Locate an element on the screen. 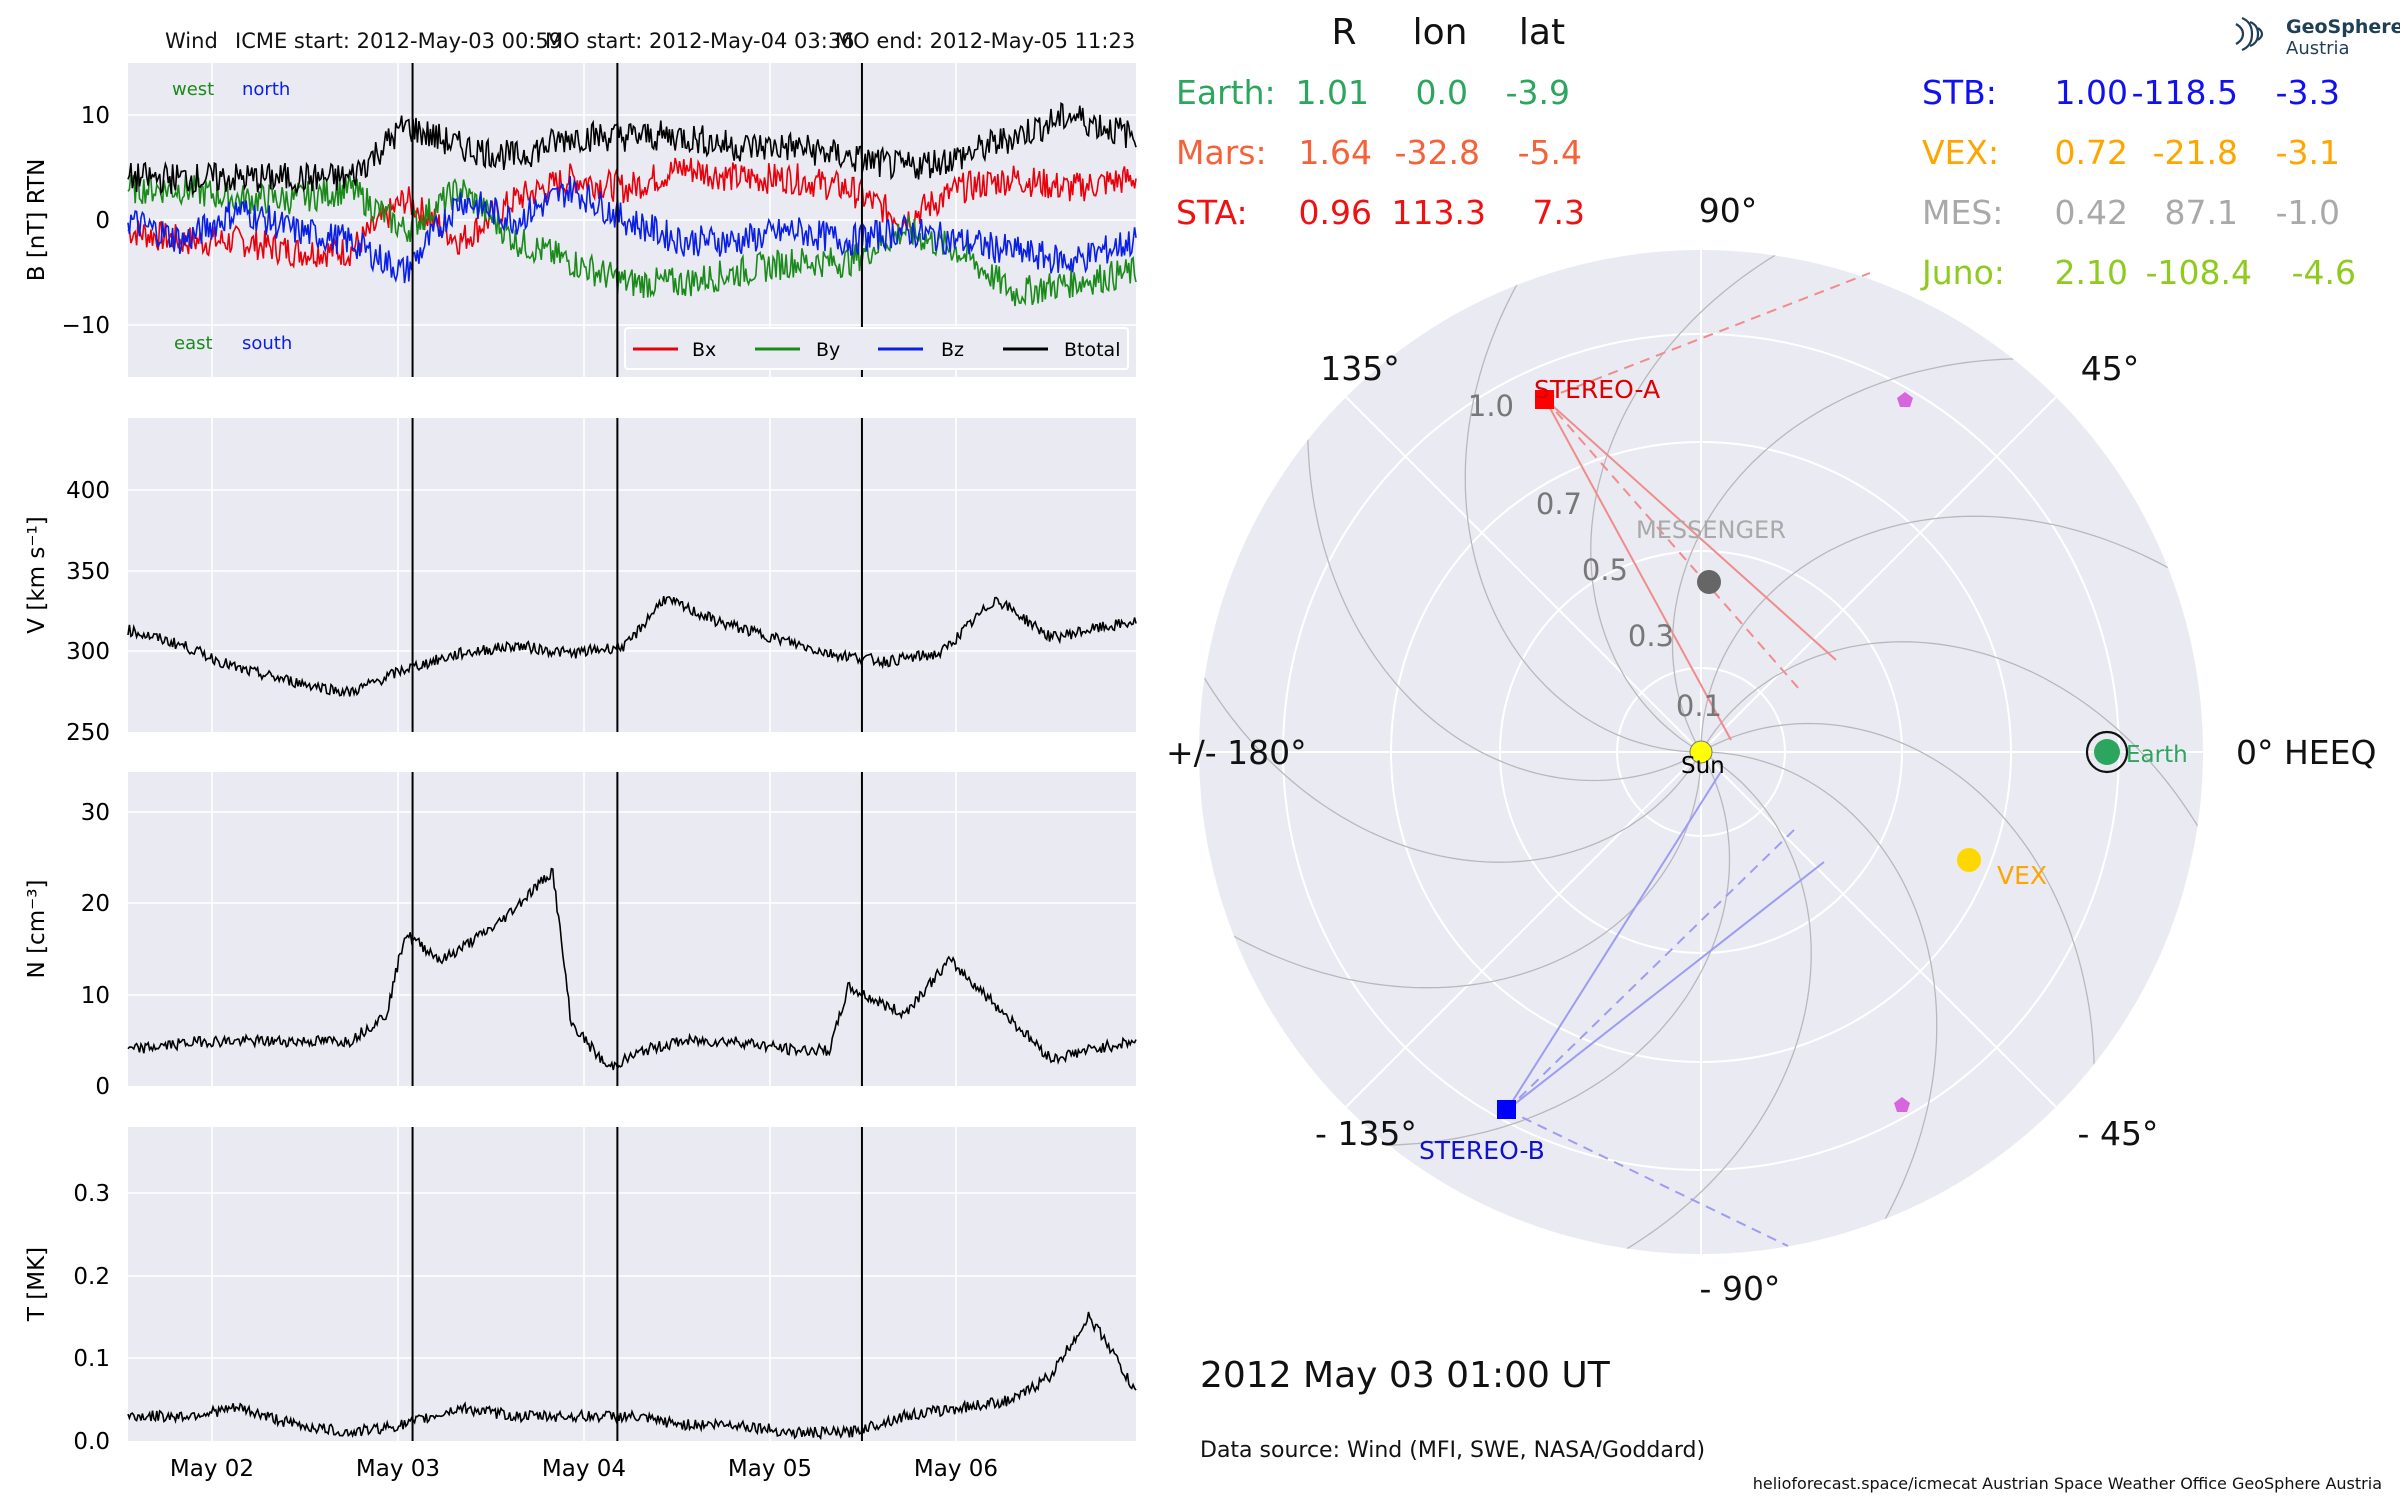 The width and height of the screenshot is (2400, 1500). panel-b-ylabel: B [nT] RTN is located at coordinates (37, 220).